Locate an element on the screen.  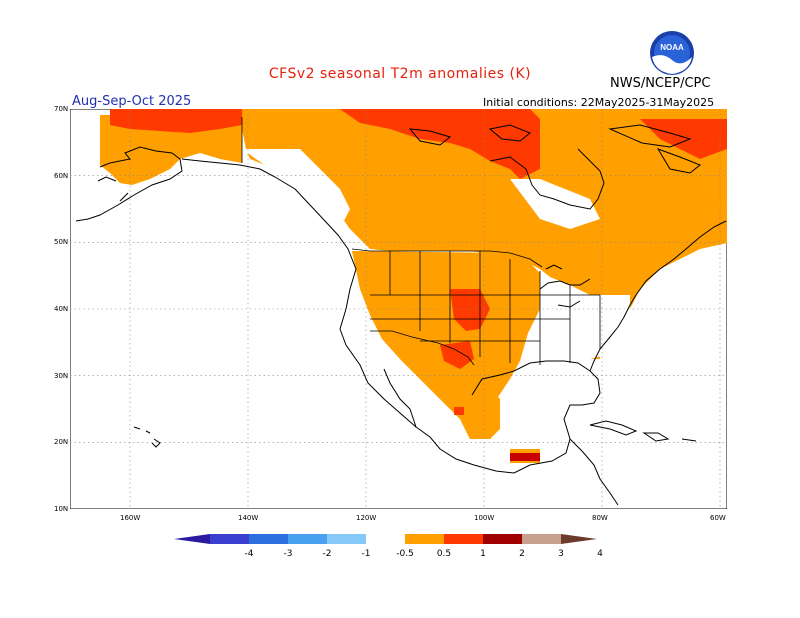
colorbar-legend: -4 -3 -2 -1 -0.5 0.5 1 2 3 4 is located at coordinates (388, 546).